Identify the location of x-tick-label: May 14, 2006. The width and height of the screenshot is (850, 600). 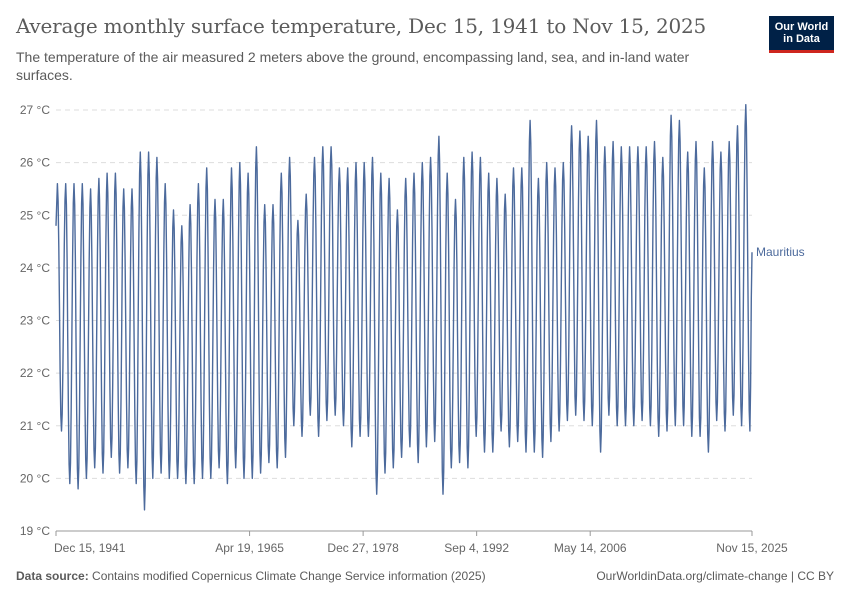
(590, 548).